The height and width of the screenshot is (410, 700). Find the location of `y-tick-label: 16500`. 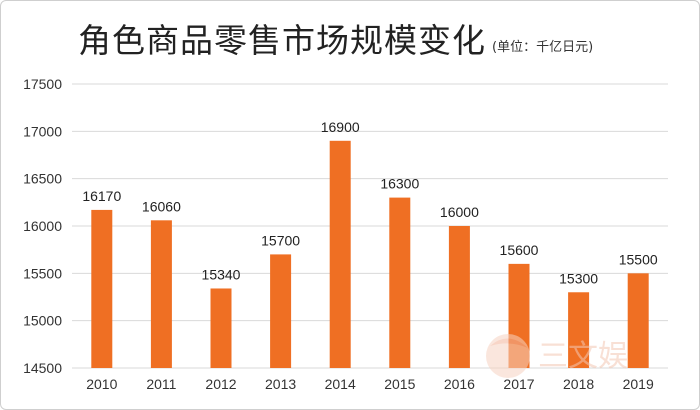

y-tick-label: 16500 is located at coordinates (42, 179).